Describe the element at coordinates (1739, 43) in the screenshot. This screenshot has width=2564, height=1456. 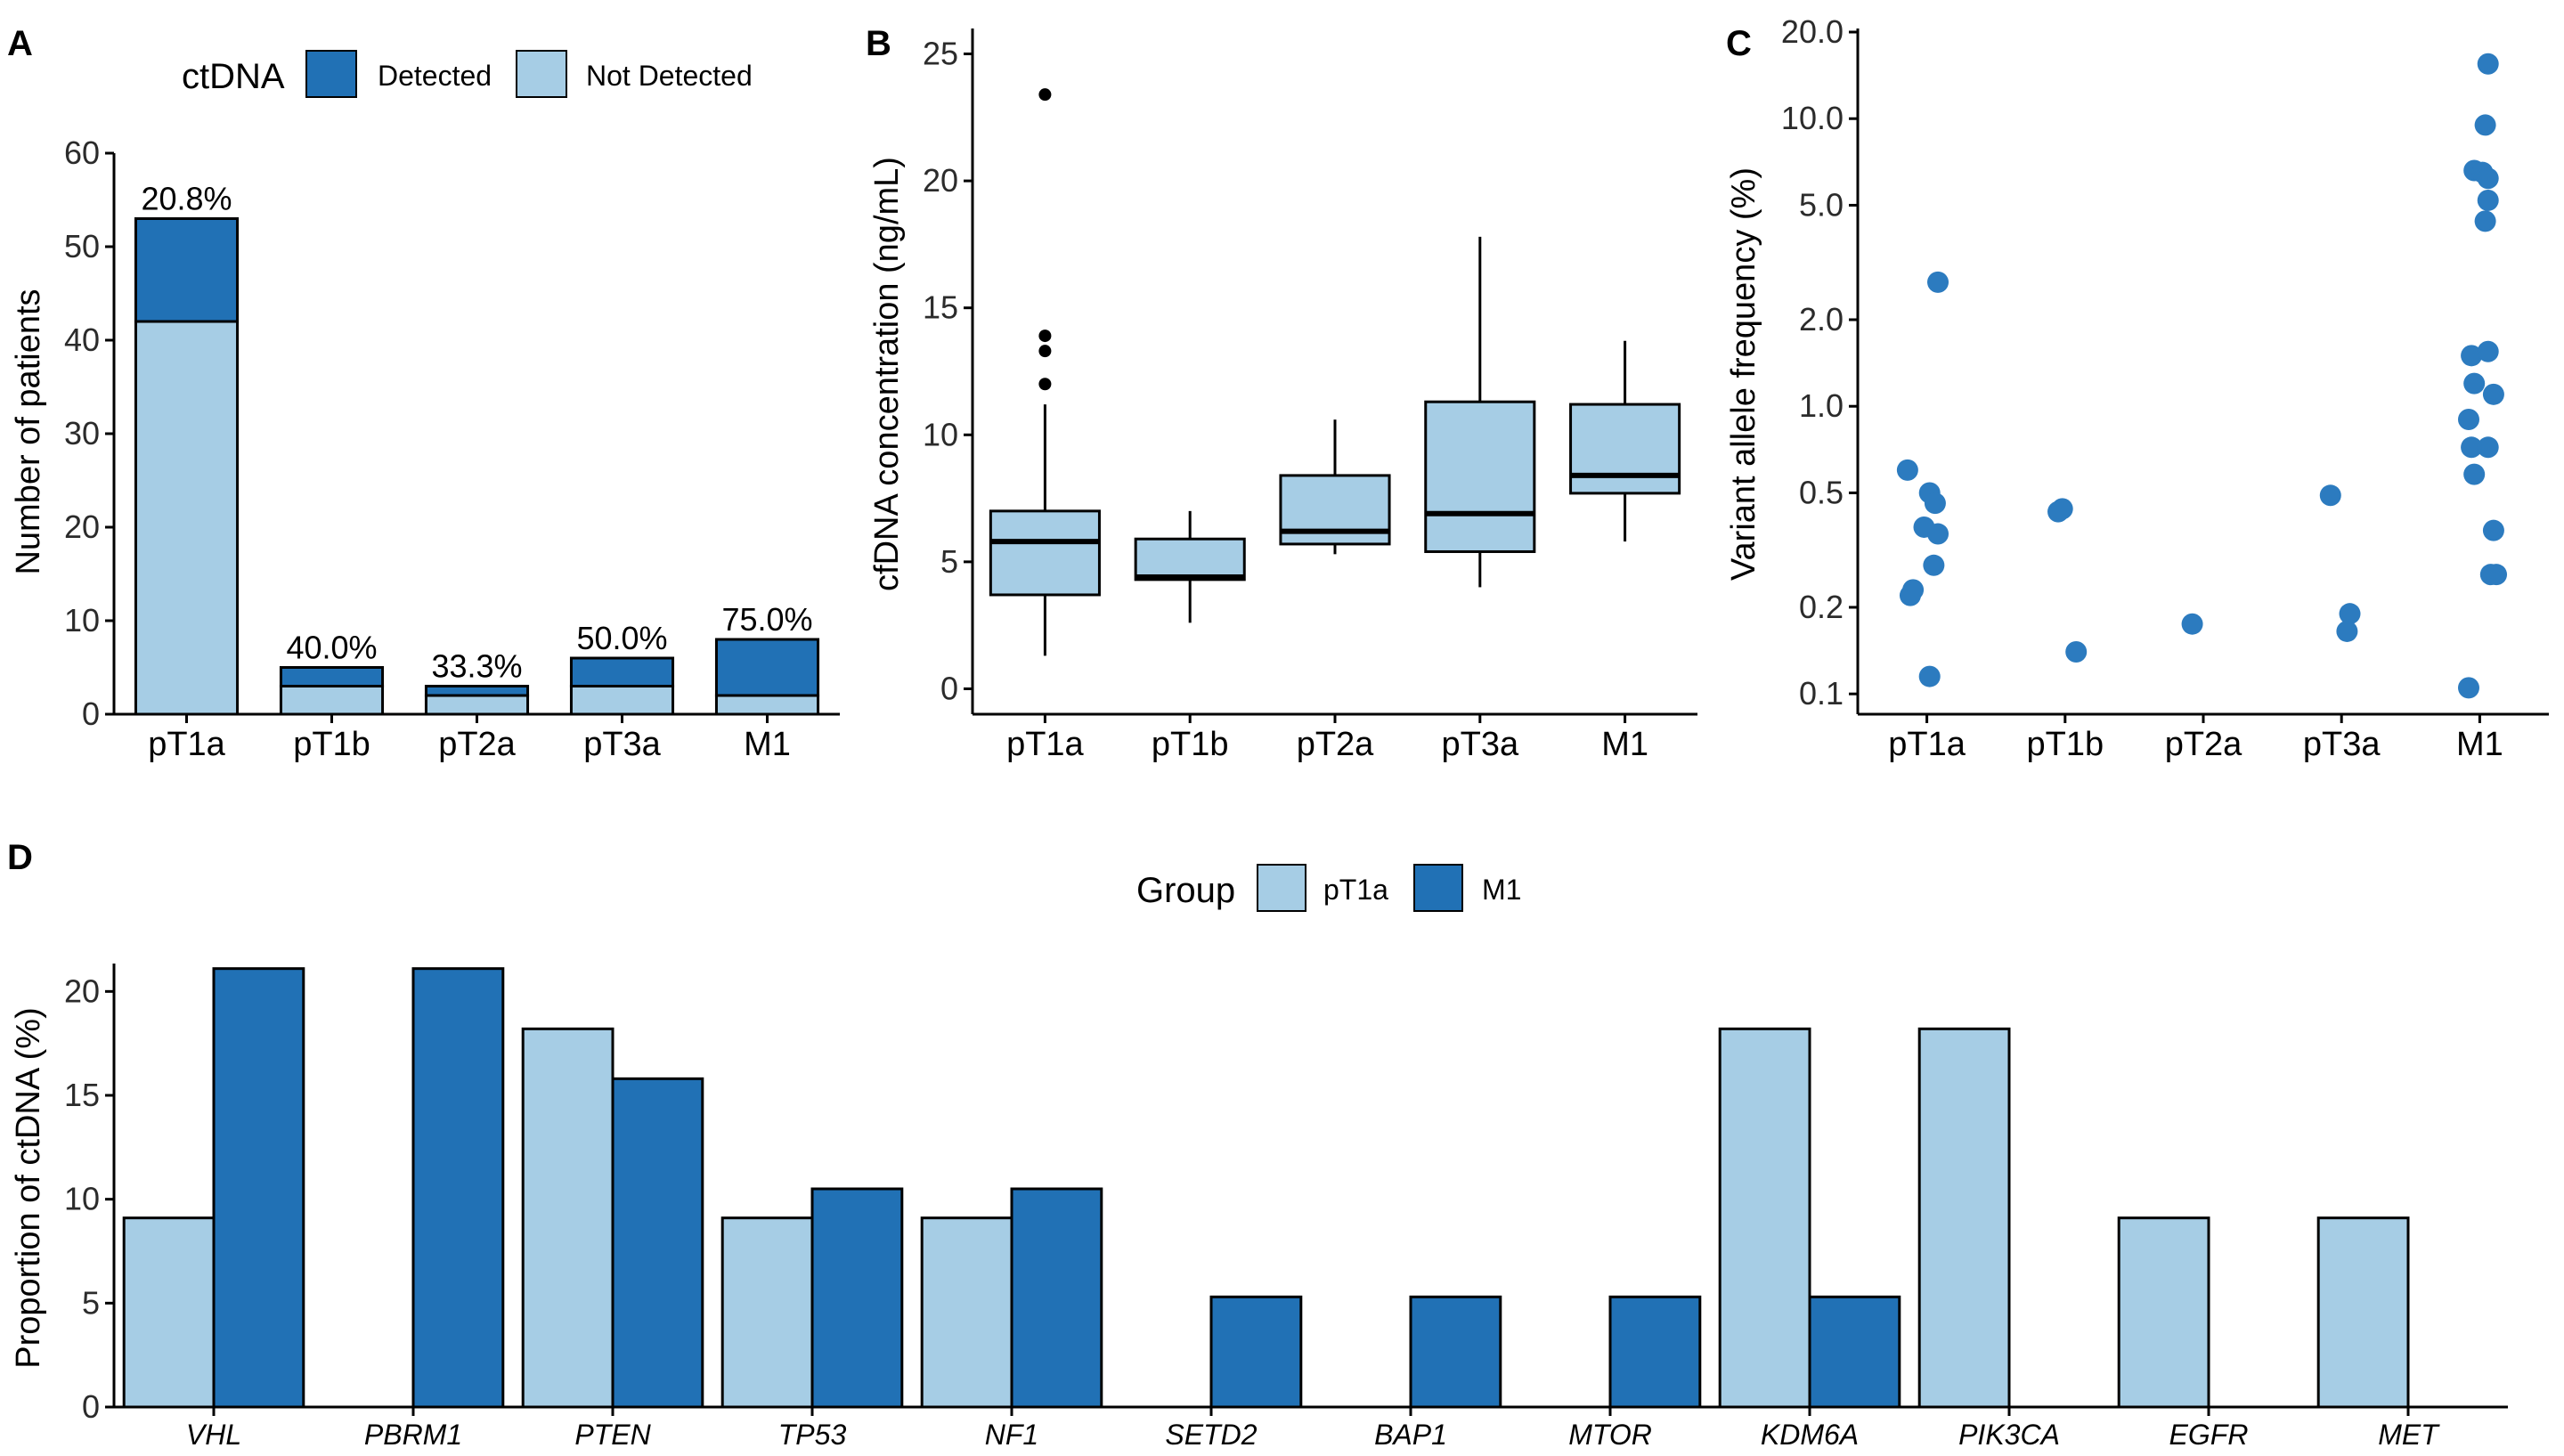
I see `panel-letter-c: C` at that location.